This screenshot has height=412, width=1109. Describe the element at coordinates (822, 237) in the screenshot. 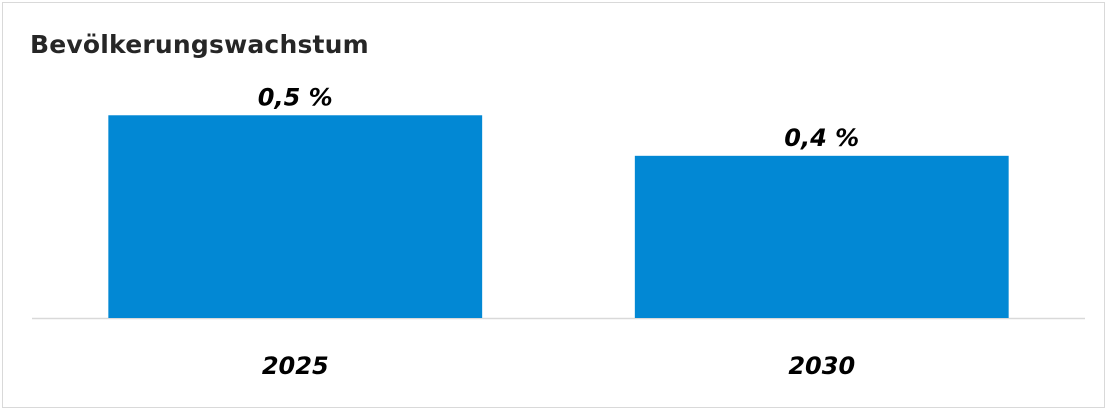

I see `bar-2030` at that location.